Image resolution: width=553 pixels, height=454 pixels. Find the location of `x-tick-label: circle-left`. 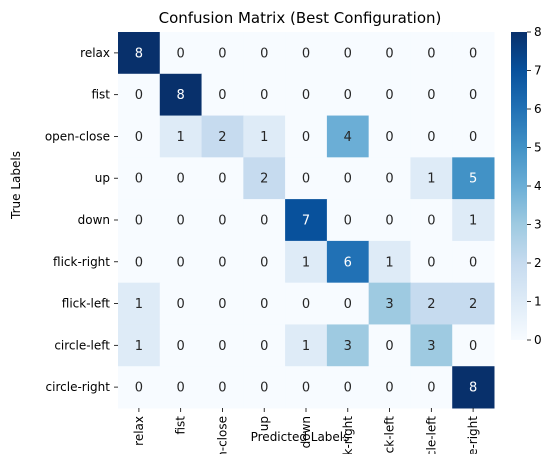

x-tick-label: circle-left is located at coordinates (431, 435).